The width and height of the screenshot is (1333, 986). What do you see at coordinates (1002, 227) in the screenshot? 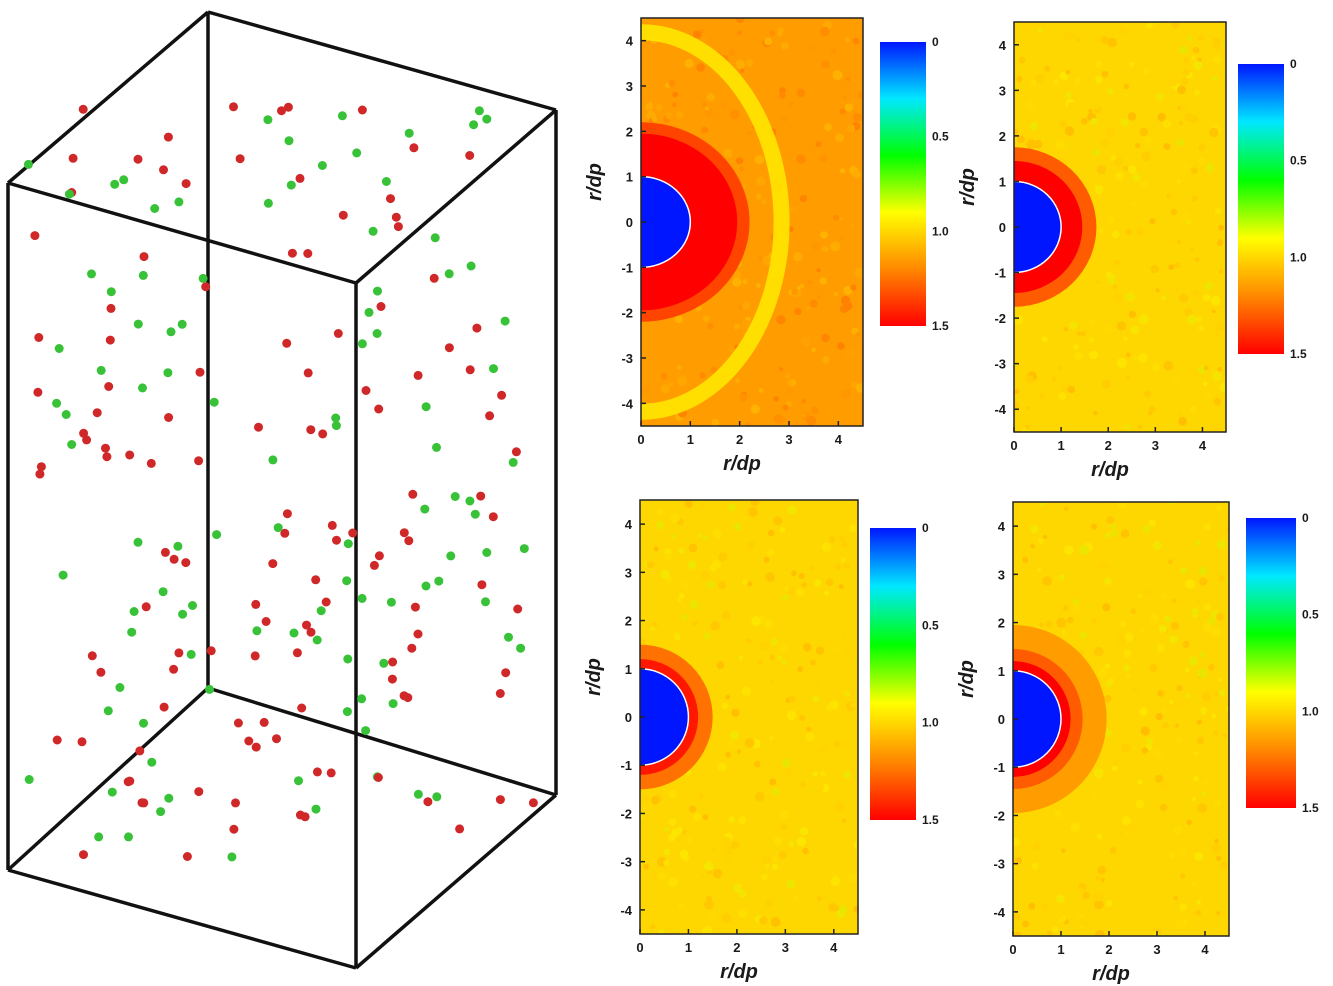
I see `y-tick-label: 0` at bounding box center [1002, 227].